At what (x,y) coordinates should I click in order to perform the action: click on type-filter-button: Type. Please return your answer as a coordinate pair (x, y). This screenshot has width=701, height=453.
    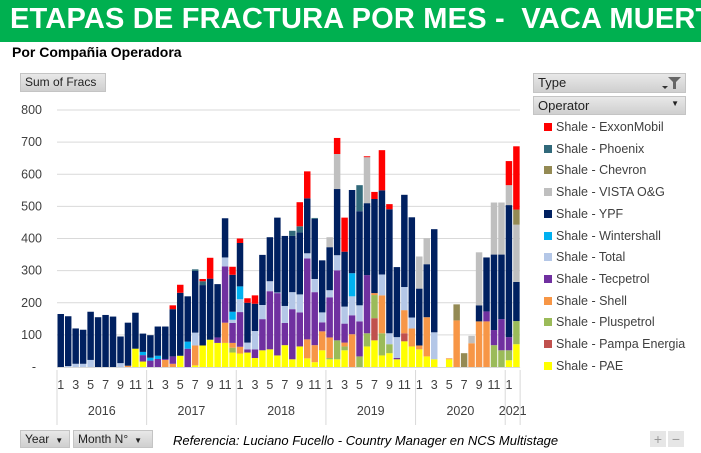
    Looking at the image, I should click on (609, 83).